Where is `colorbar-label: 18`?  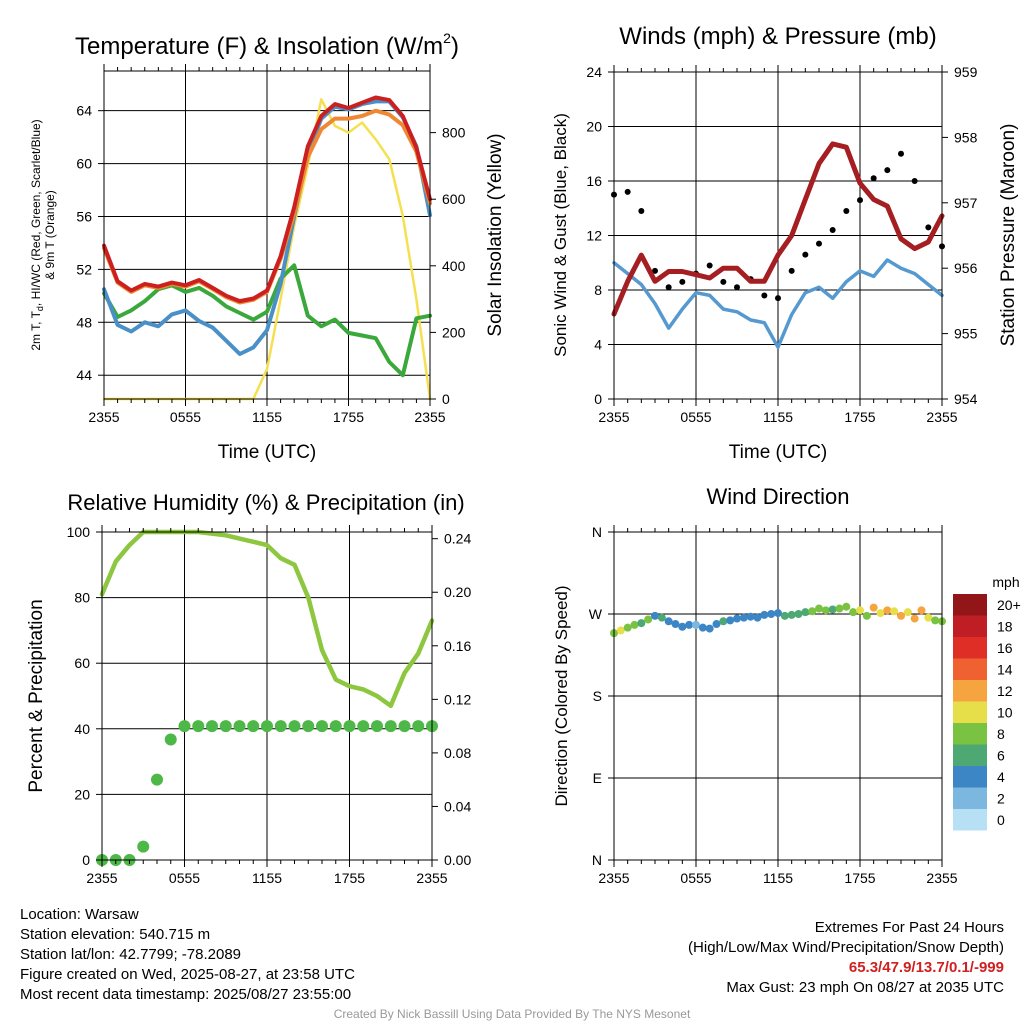
colorbar-label: 18 is located at coordinates (1005, 627).